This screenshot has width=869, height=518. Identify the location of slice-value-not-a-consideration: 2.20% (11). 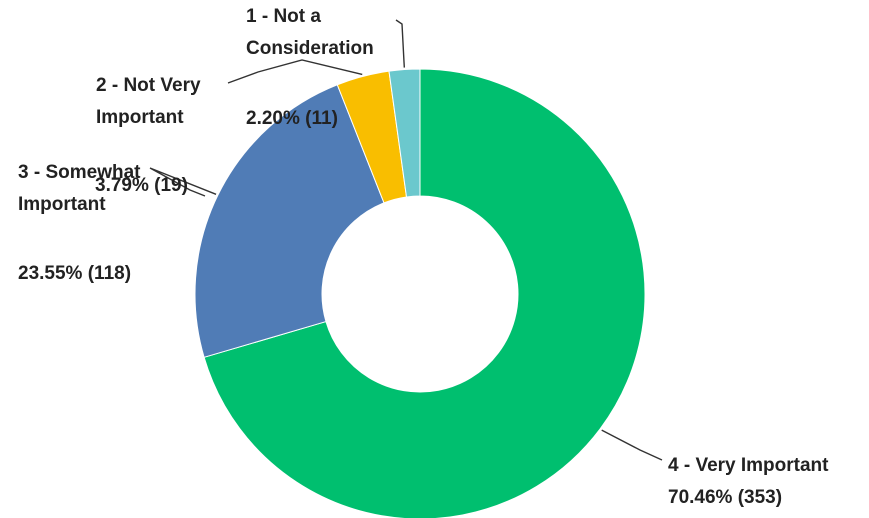
(292, 118).